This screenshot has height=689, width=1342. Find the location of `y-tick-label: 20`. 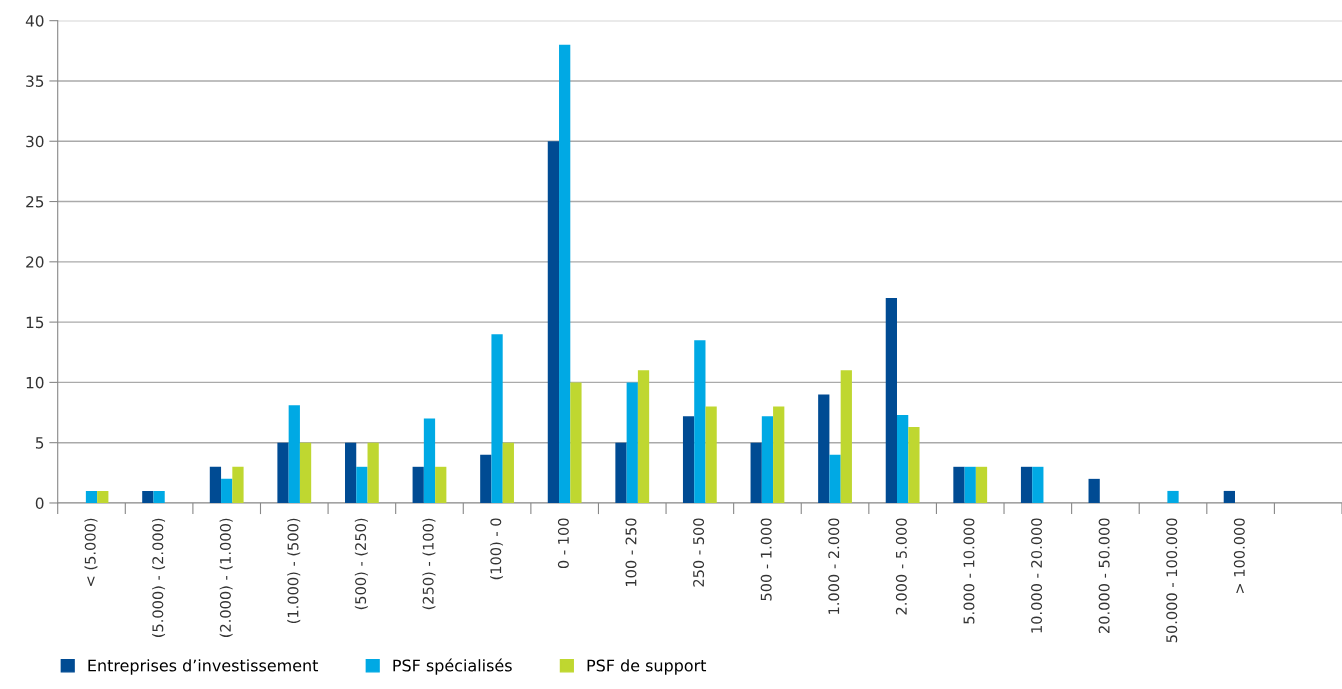

y-tick-label: 20 is located at coordinates (35, 262).